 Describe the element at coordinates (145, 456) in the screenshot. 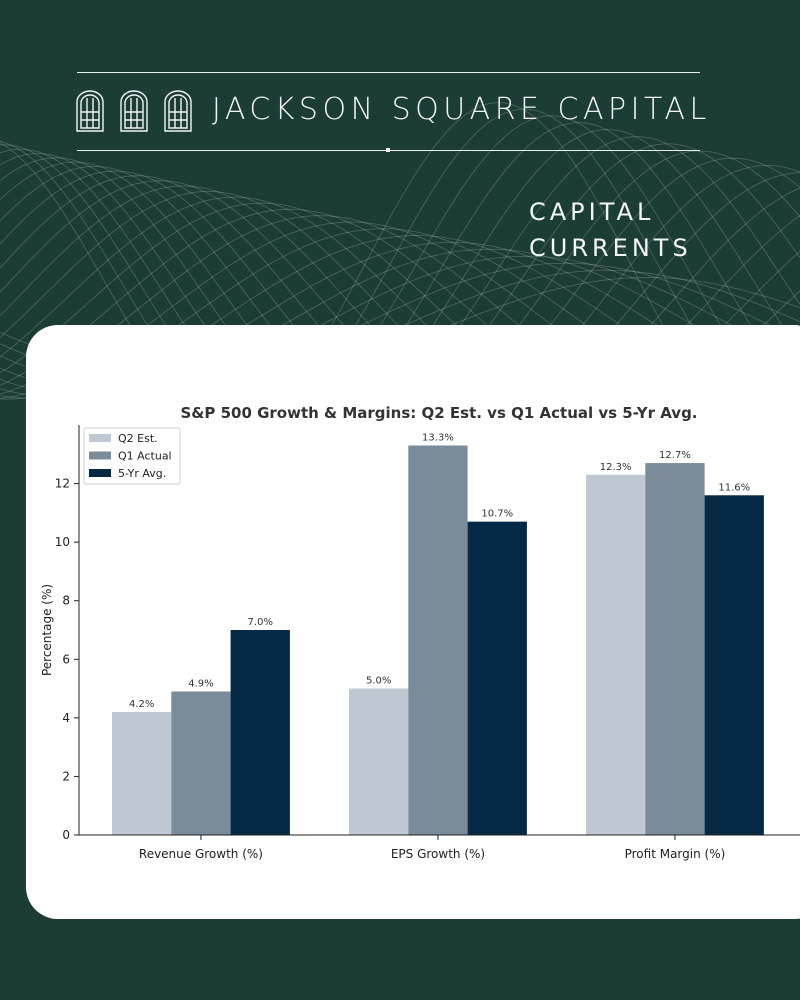

I see `legend-label: Q1 Actual` at that location.